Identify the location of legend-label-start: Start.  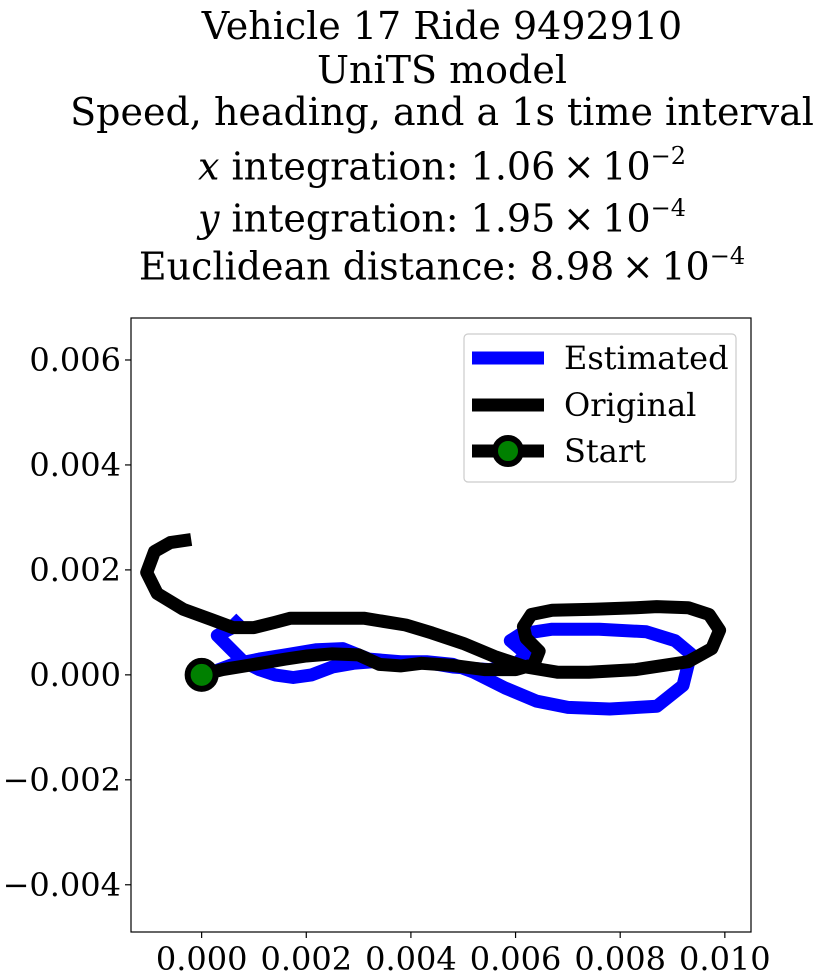
(605, 451).